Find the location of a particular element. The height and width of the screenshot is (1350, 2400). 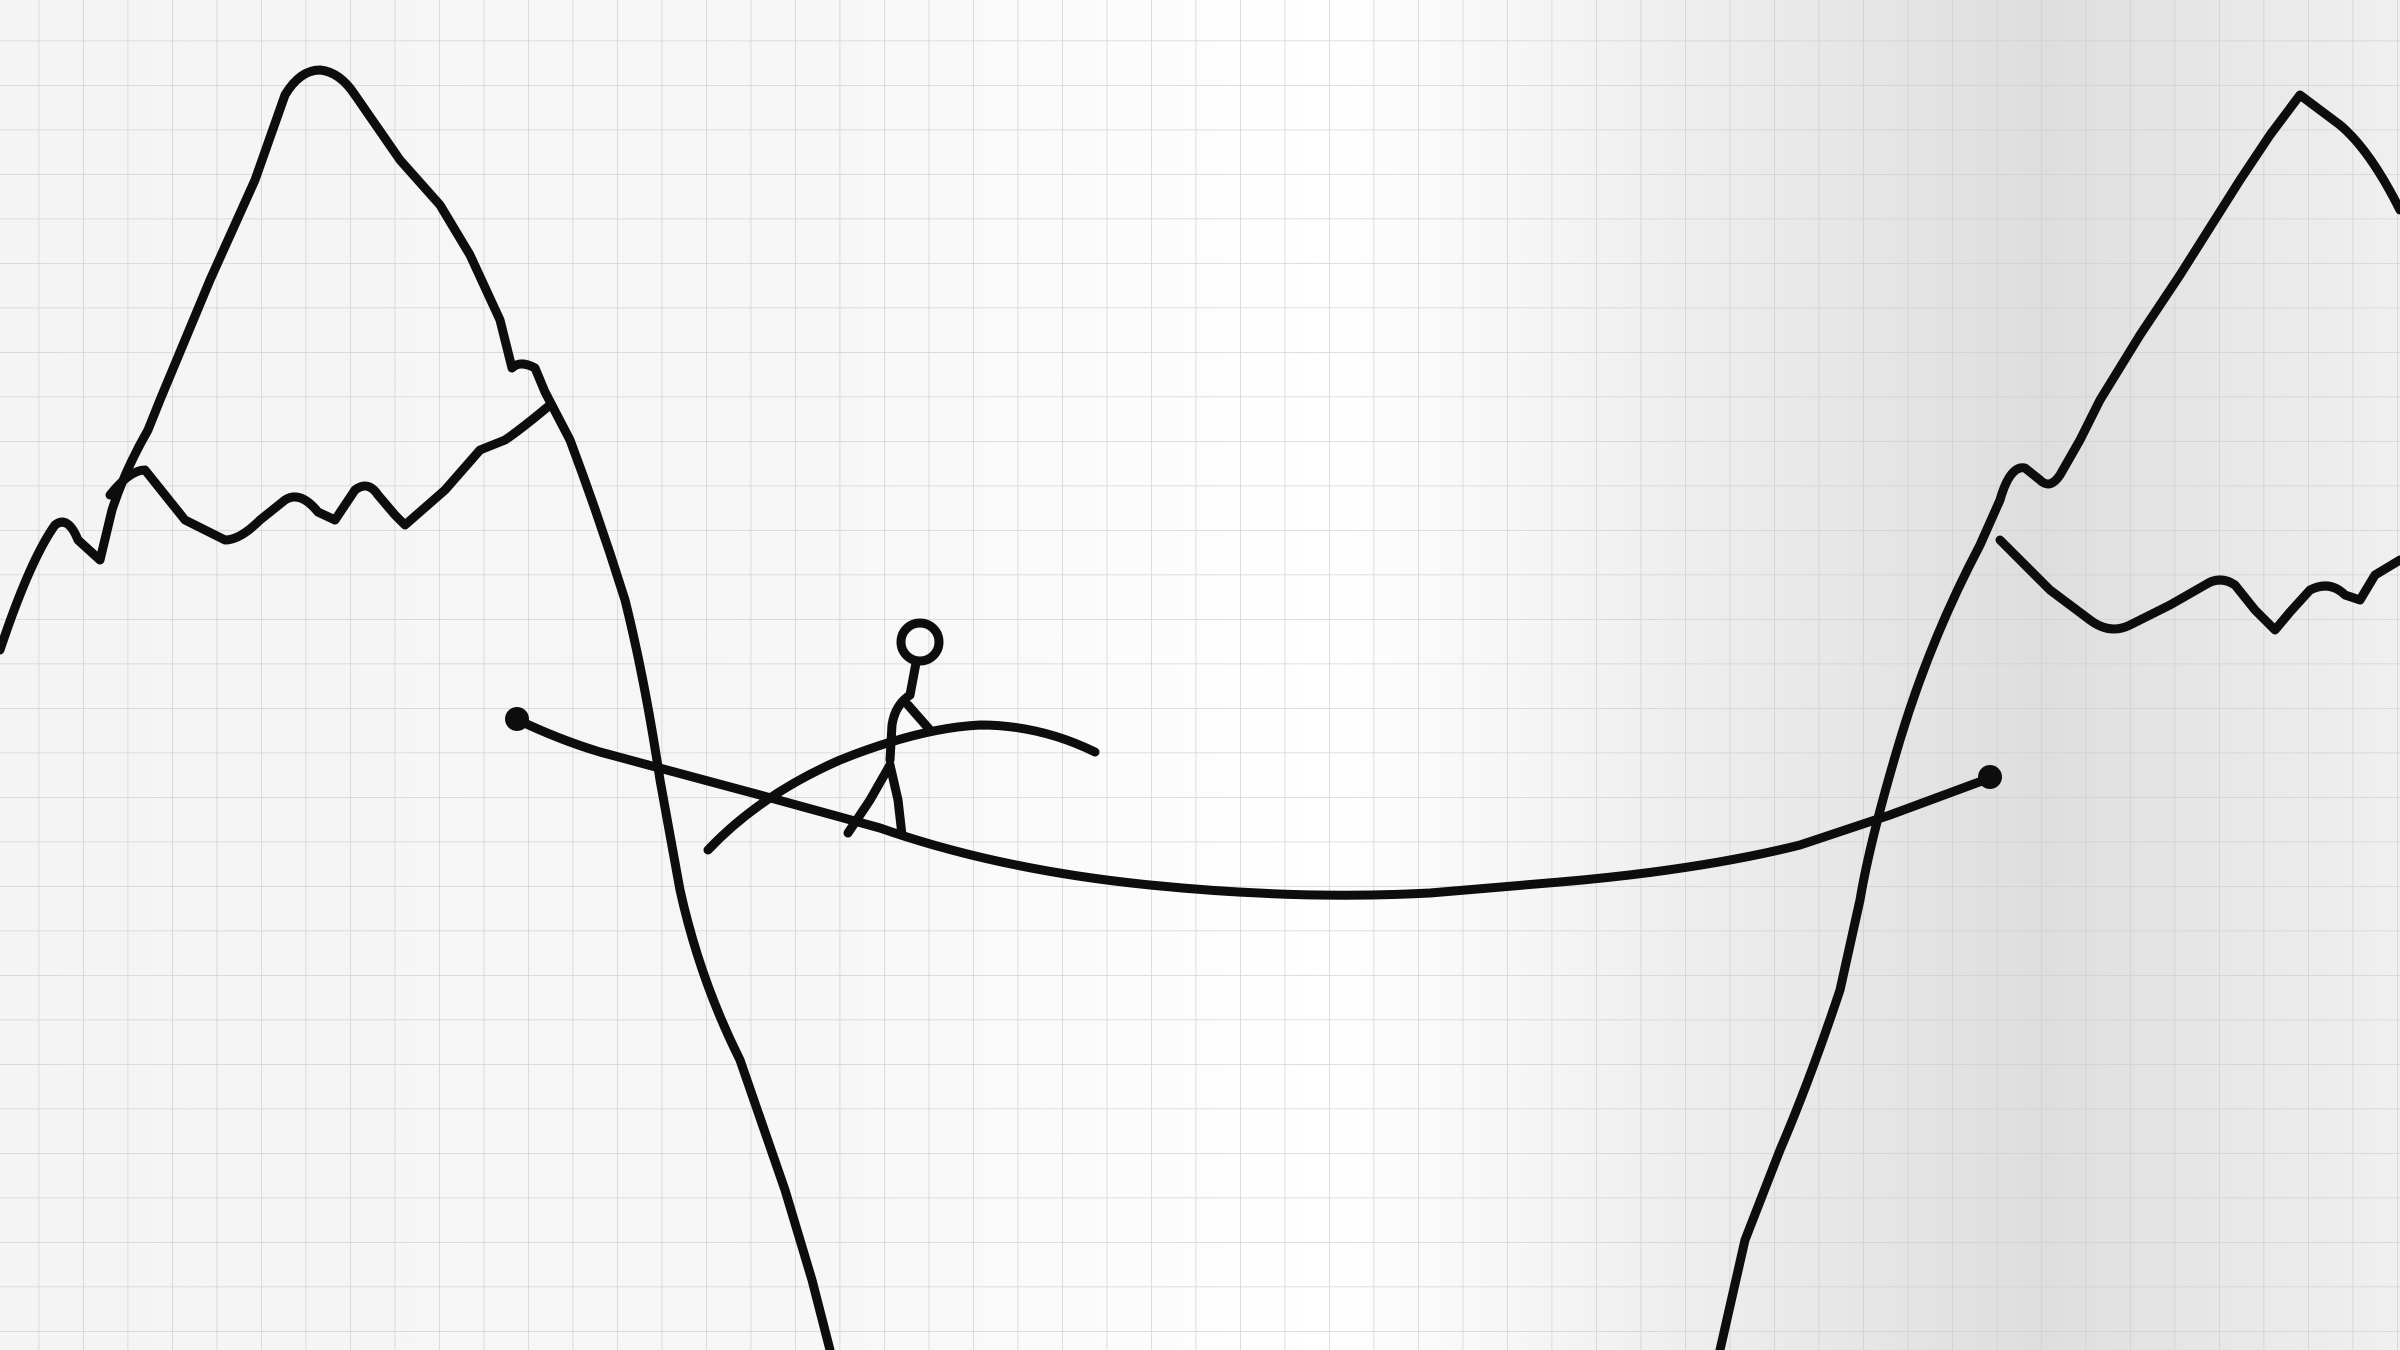

balance-pole is located at coordinates (901, 787).